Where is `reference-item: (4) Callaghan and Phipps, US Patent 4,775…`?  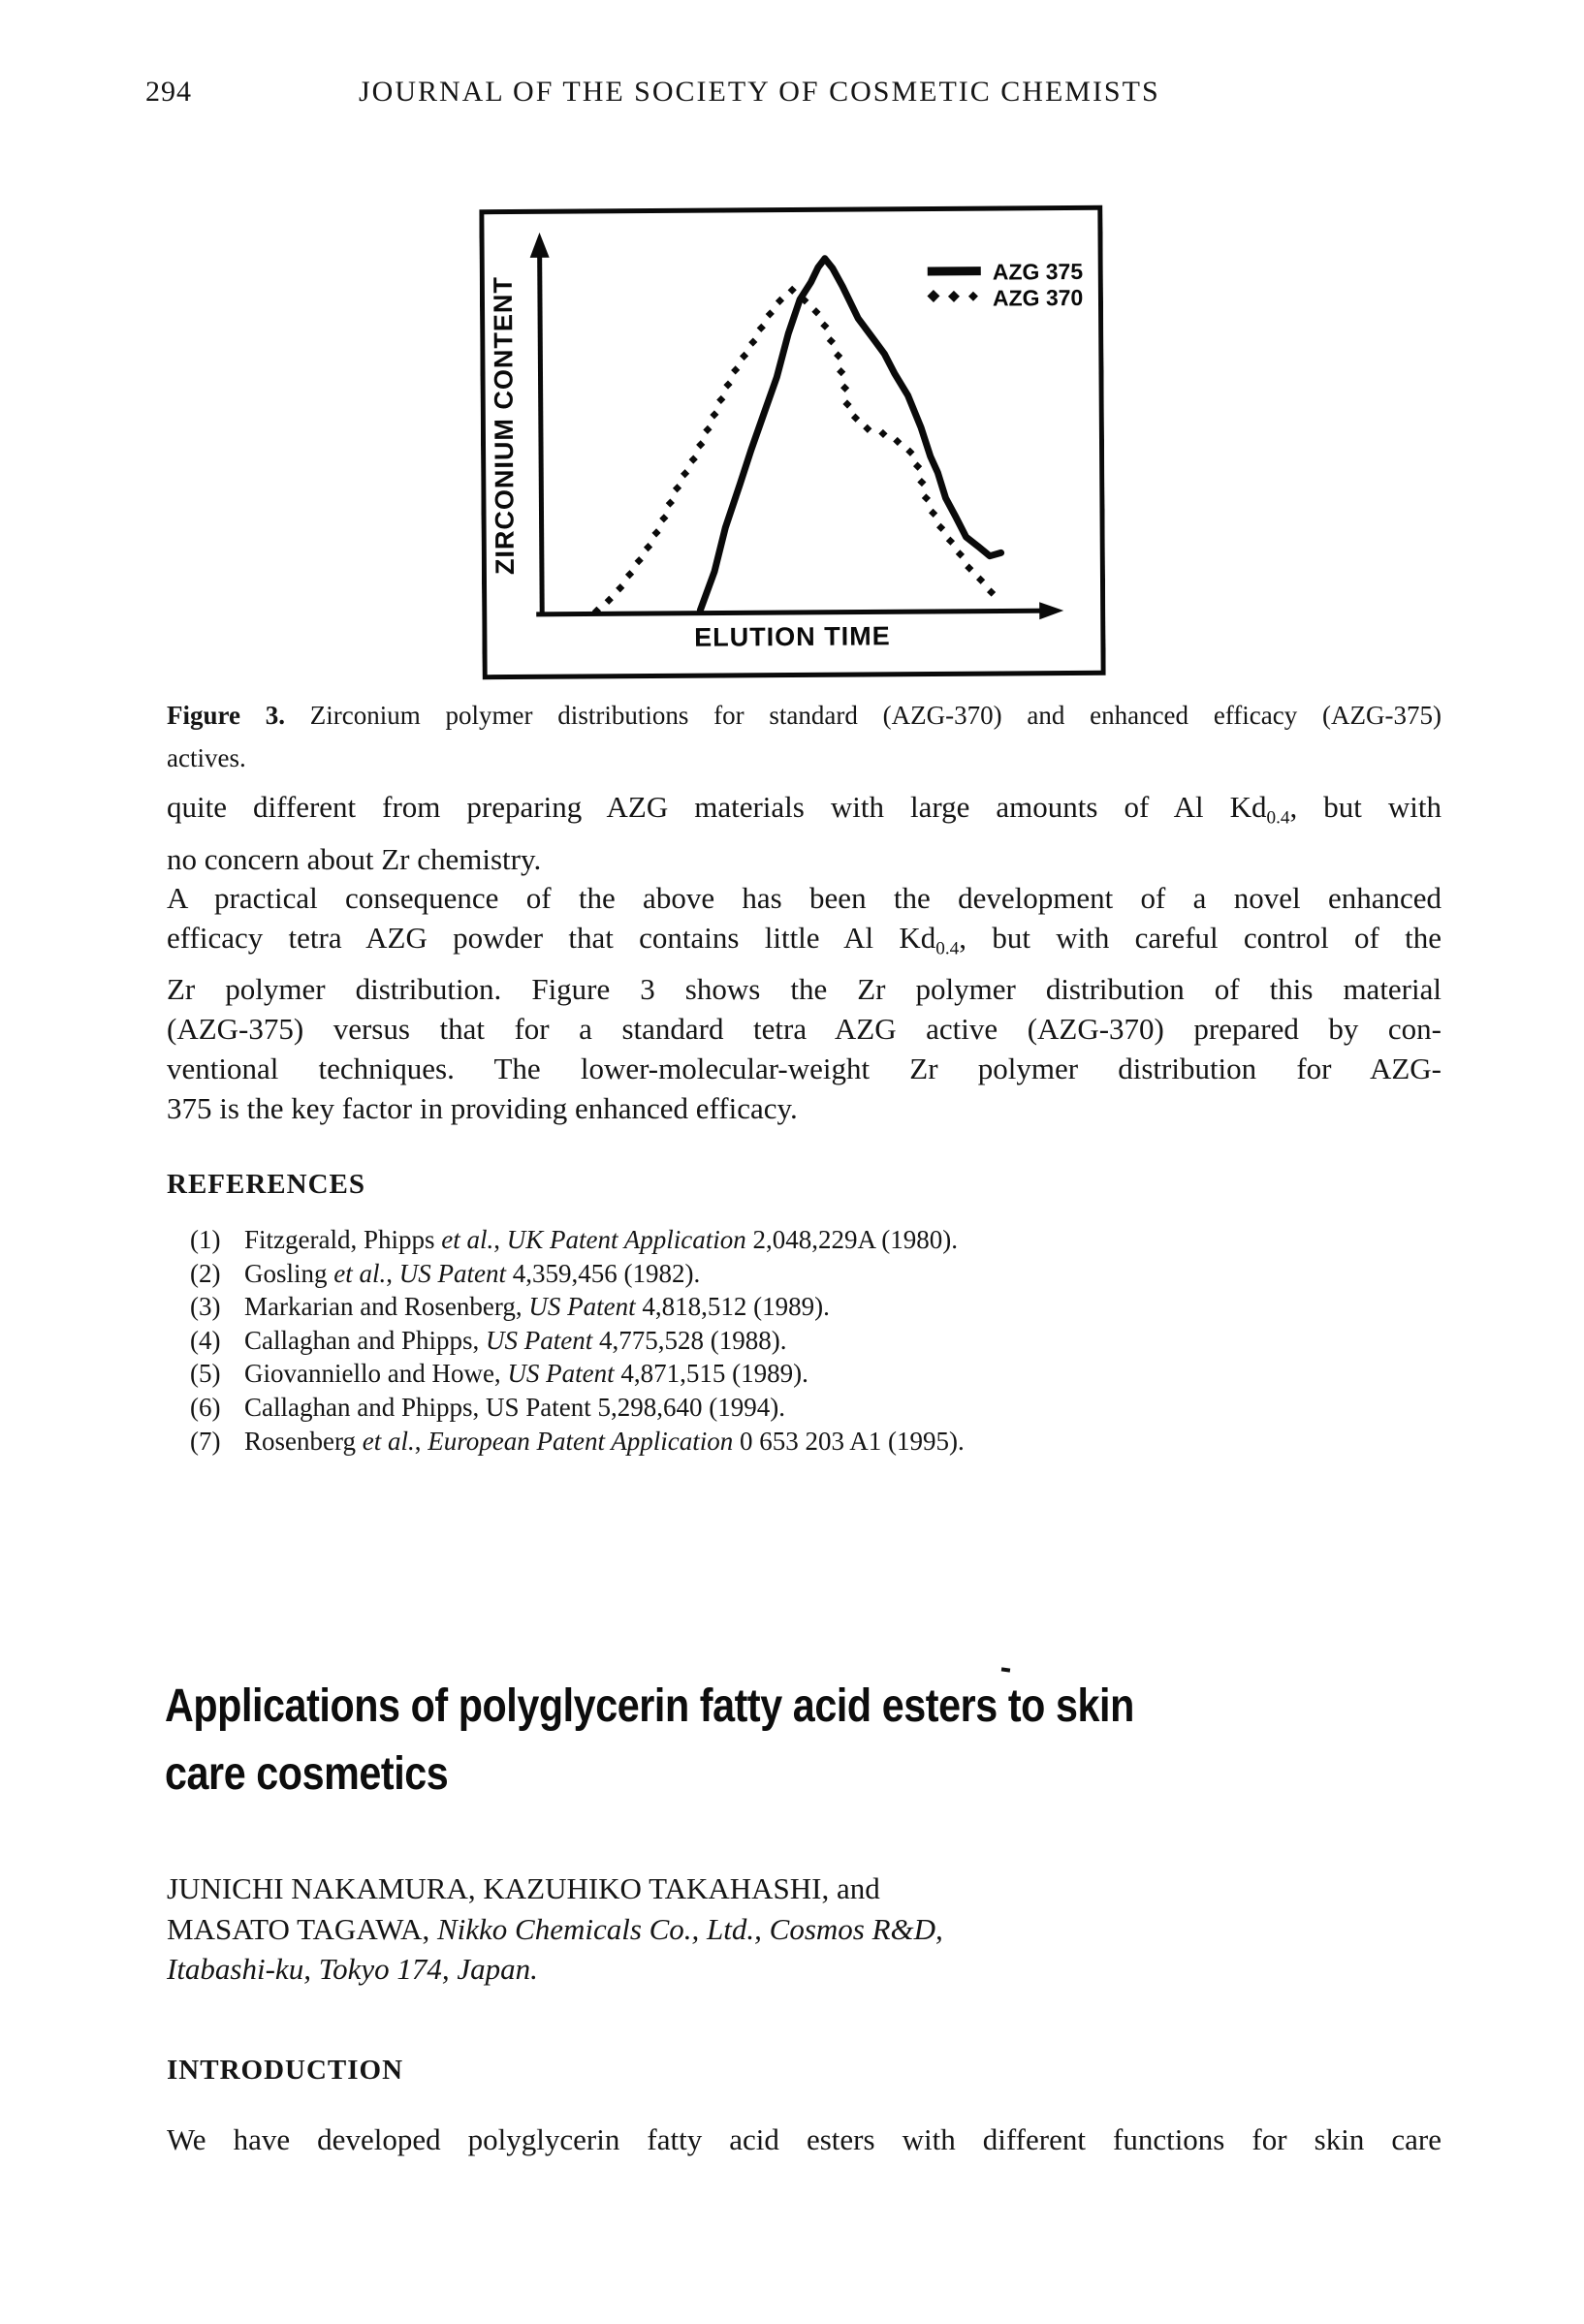
reference-item: (4) Callaghan and Phipps, US Patent 4,775… is located at coordinates (488, 1340).